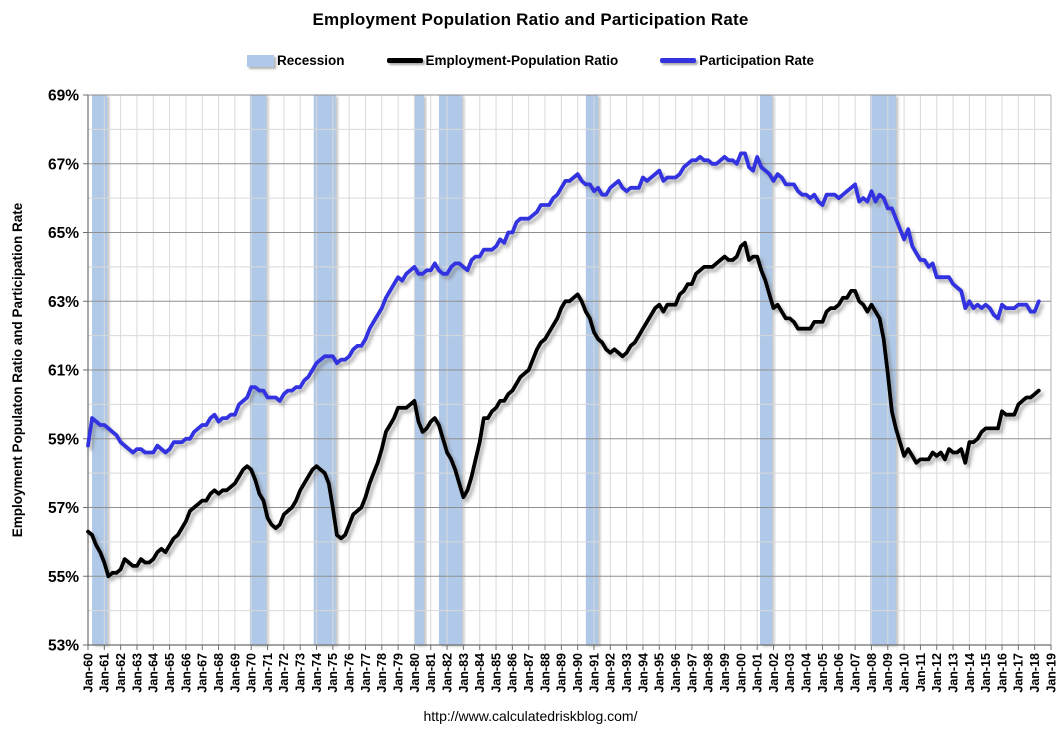 The width and height of the screenshot is (1061, 731). What do you see at coordinates (284, 673) in the screenshot?
I see `x-tick-label: Jan-72` at bounding box center [284, 673].